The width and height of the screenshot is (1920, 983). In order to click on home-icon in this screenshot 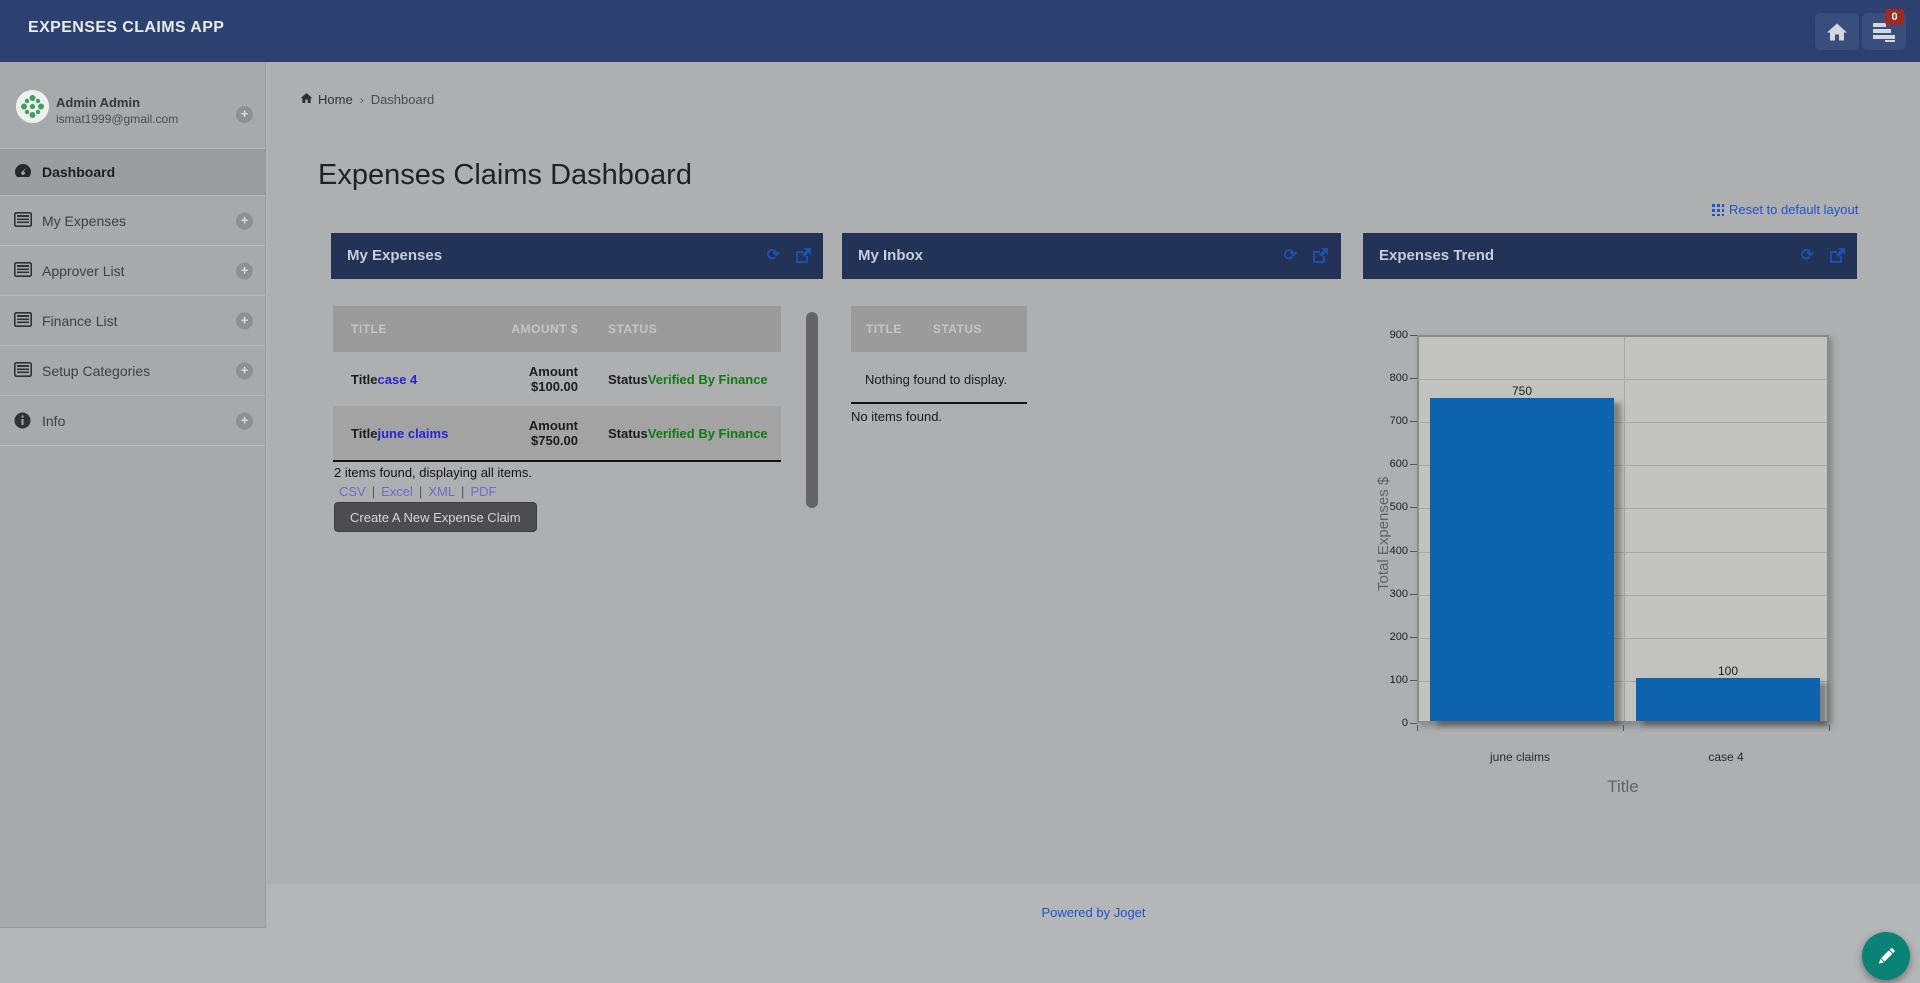, I will do `click(306, 99)`.